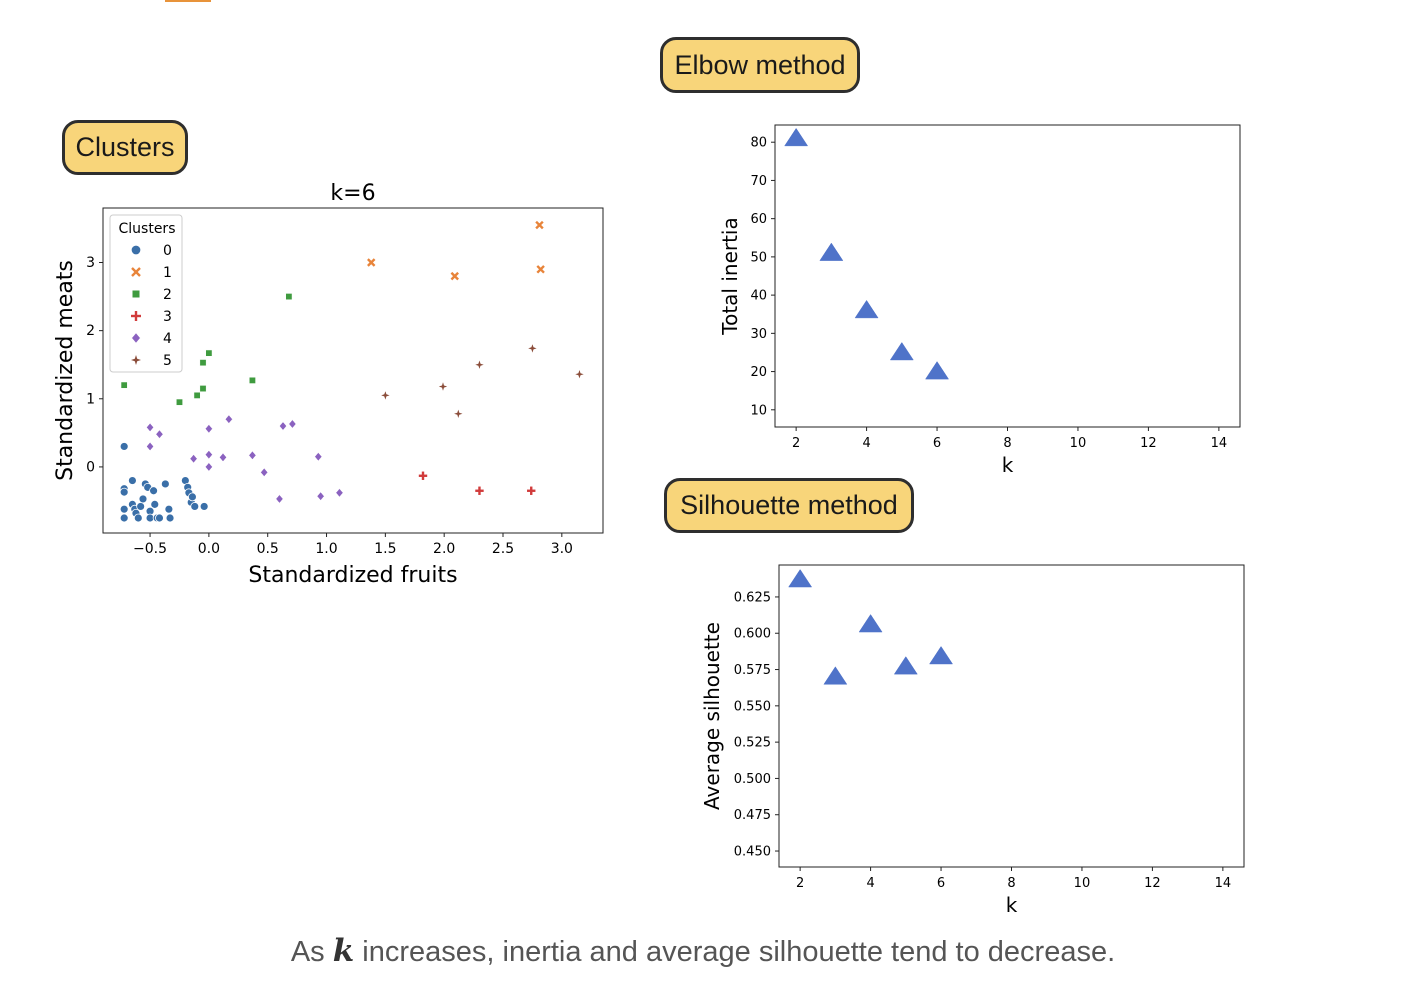 The width and height of the screenshot is (1406, 1000). Describe the element at coordinates (1148, 443) in the screenshot. I see `elbow-x-tick-label: 12` at that location.